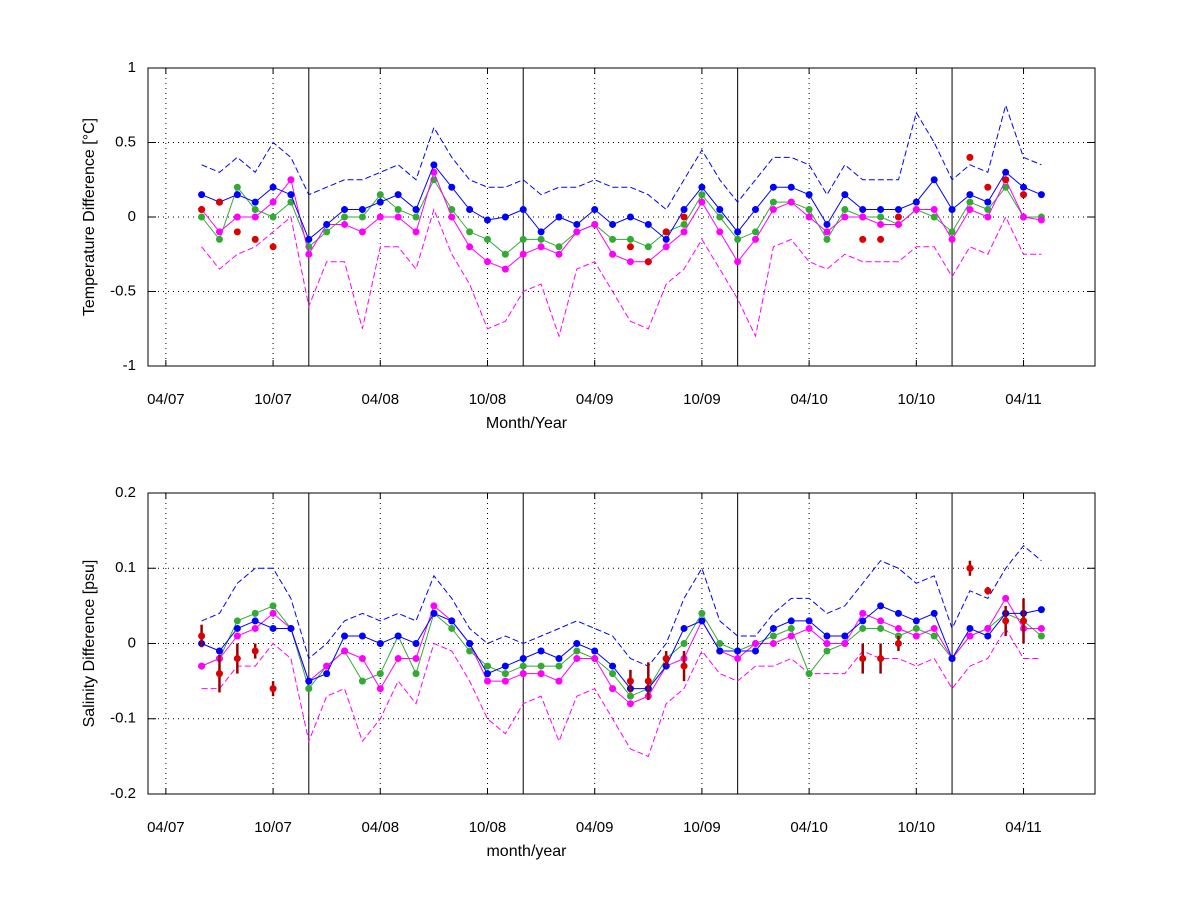  I want to click on x-tick-label: 10/09, so click(702, 827).